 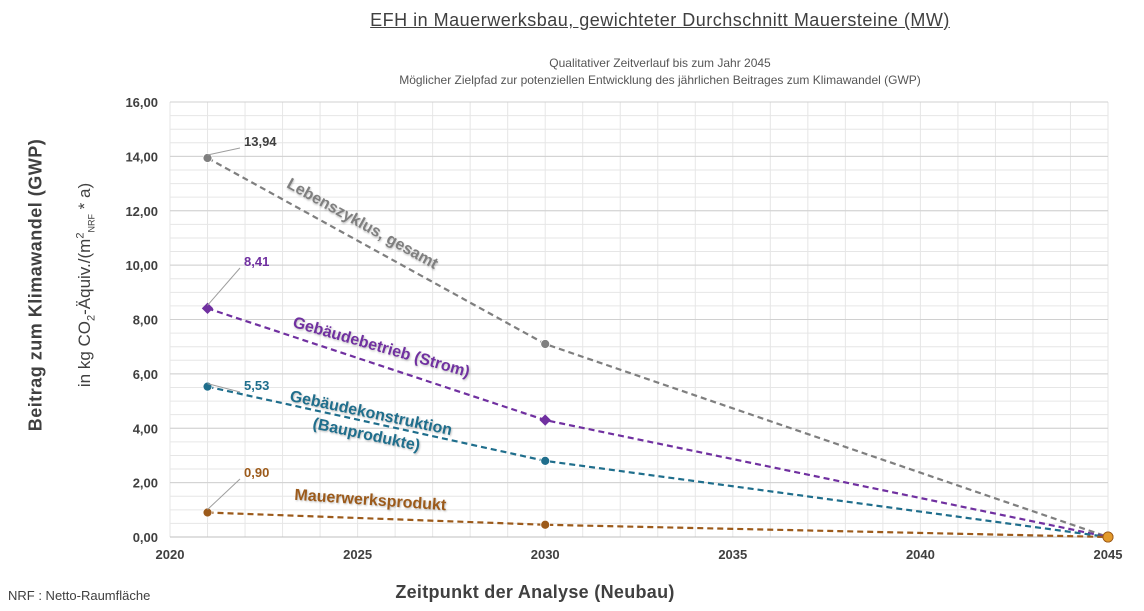 What do you see at coordinates (170, 554) in the screenshot?
I see `x-tick-label: 2020` at bounding box center [170, 554].